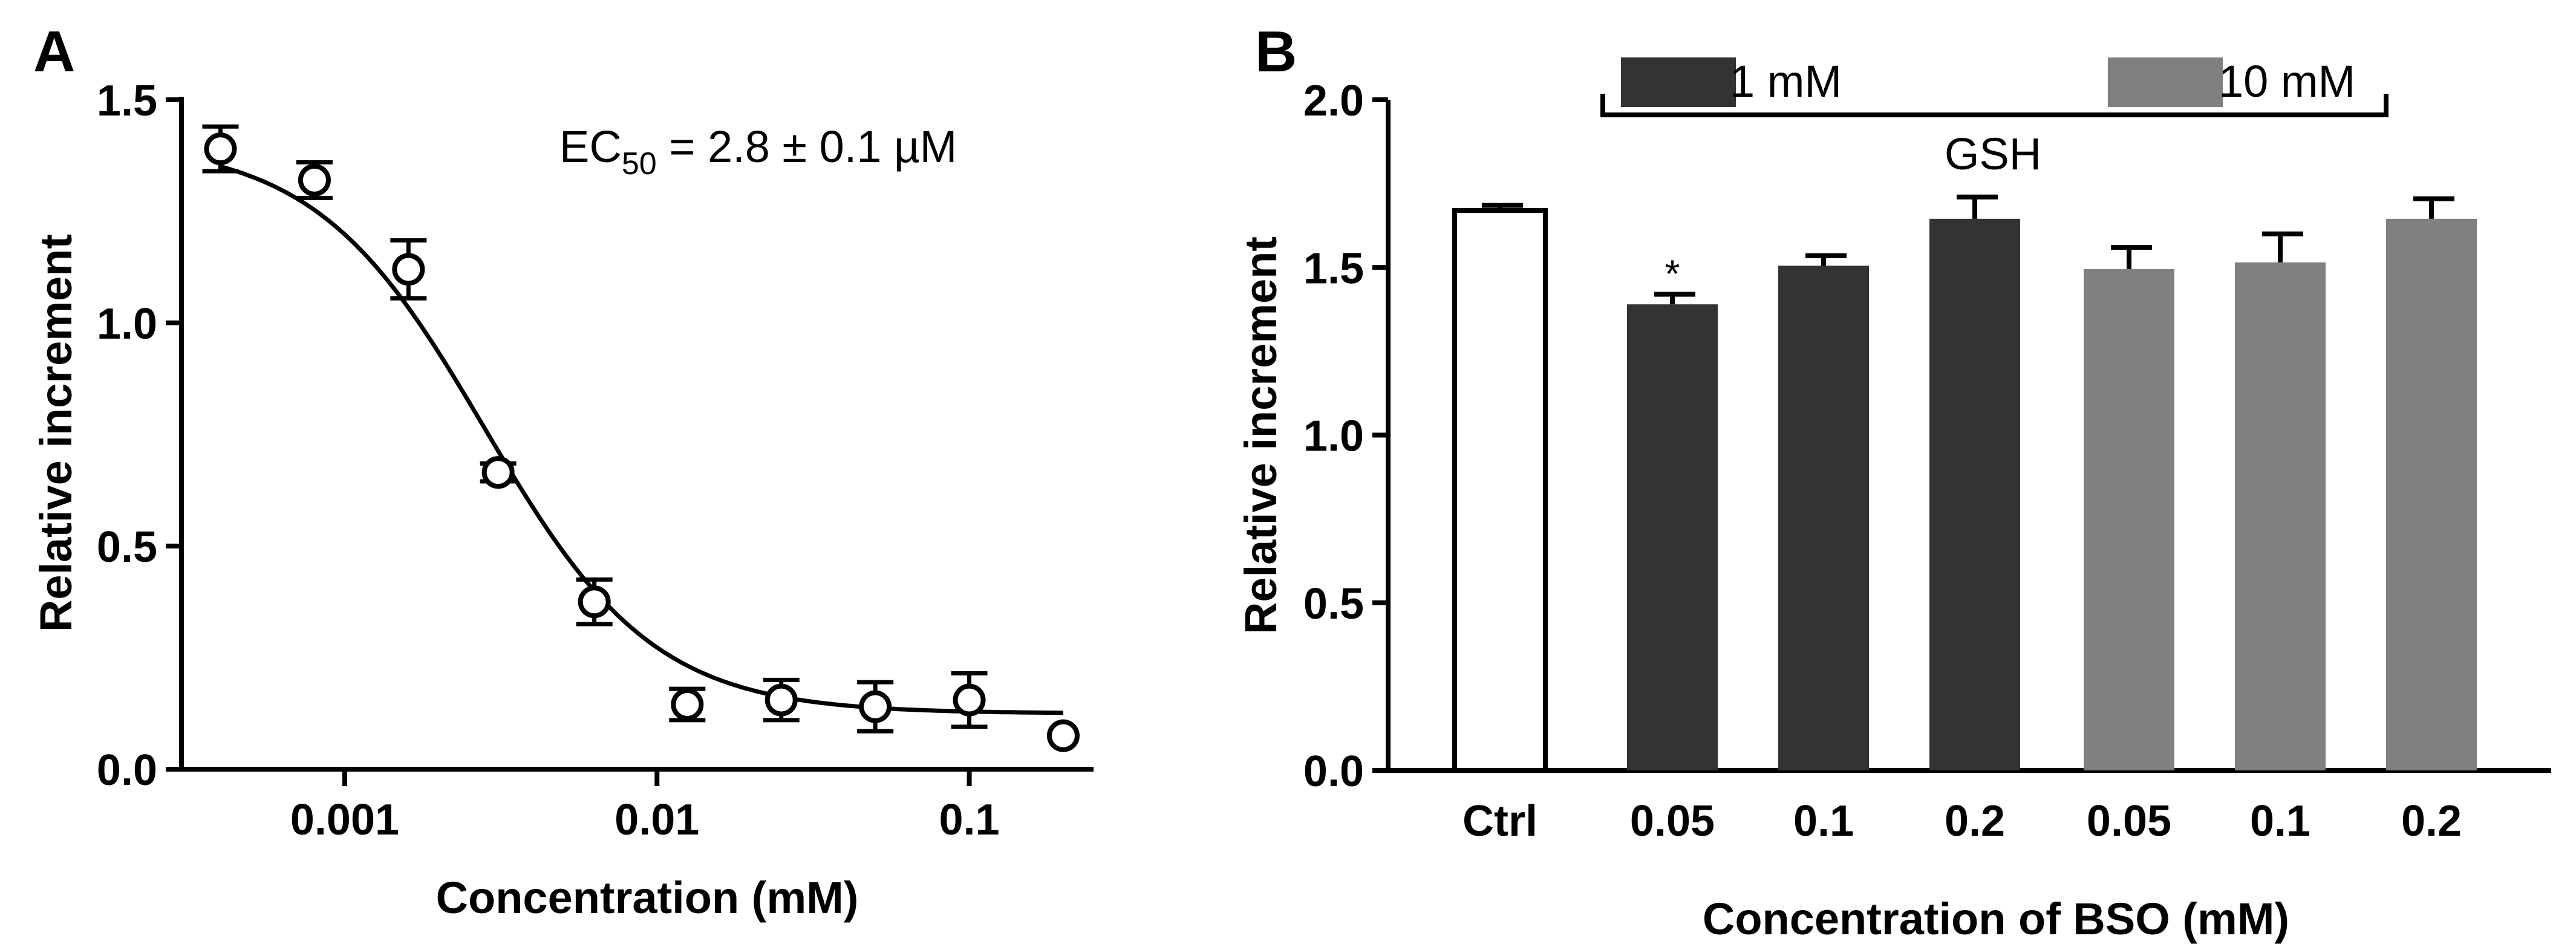 This screenshot has height=950, width=2576. I want to click on legend-swatch-1mm, so click(1678, 82).